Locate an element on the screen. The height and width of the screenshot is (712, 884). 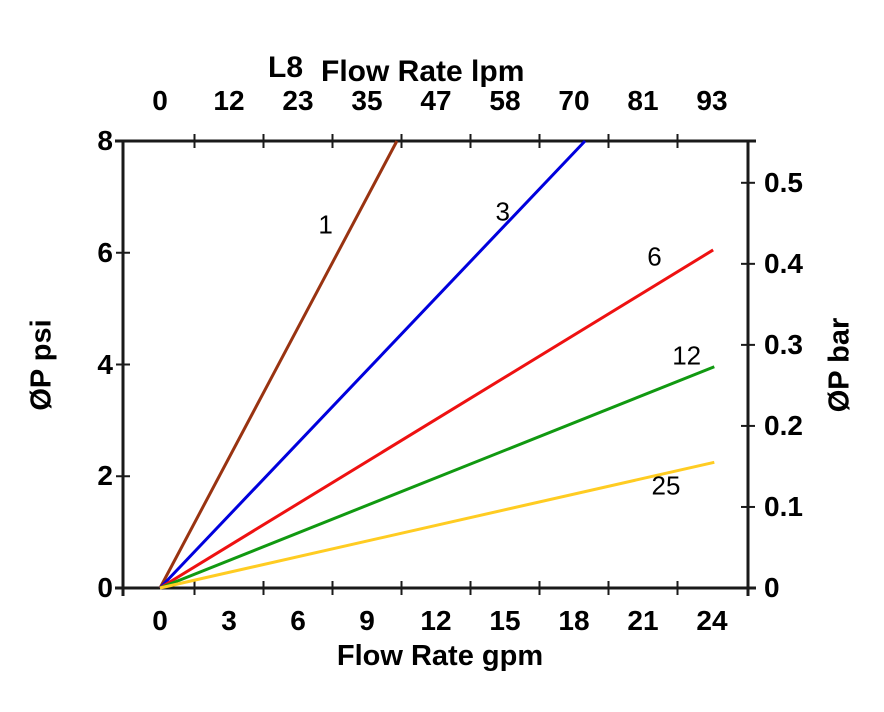
bottom-tick-label: 9 is located at coordinates (367, 620).